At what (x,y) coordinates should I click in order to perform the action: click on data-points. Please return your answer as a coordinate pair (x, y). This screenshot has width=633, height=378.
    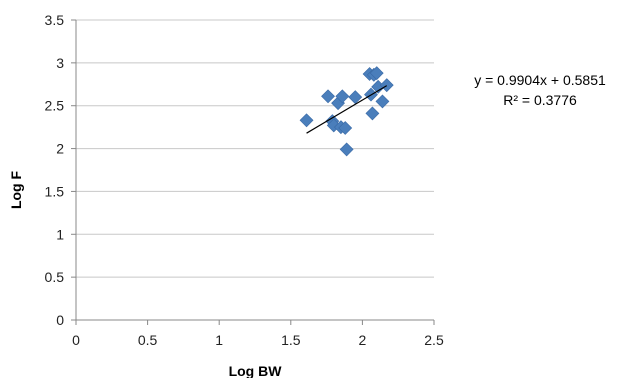
    Looking at the image, I should click on (346, 111).